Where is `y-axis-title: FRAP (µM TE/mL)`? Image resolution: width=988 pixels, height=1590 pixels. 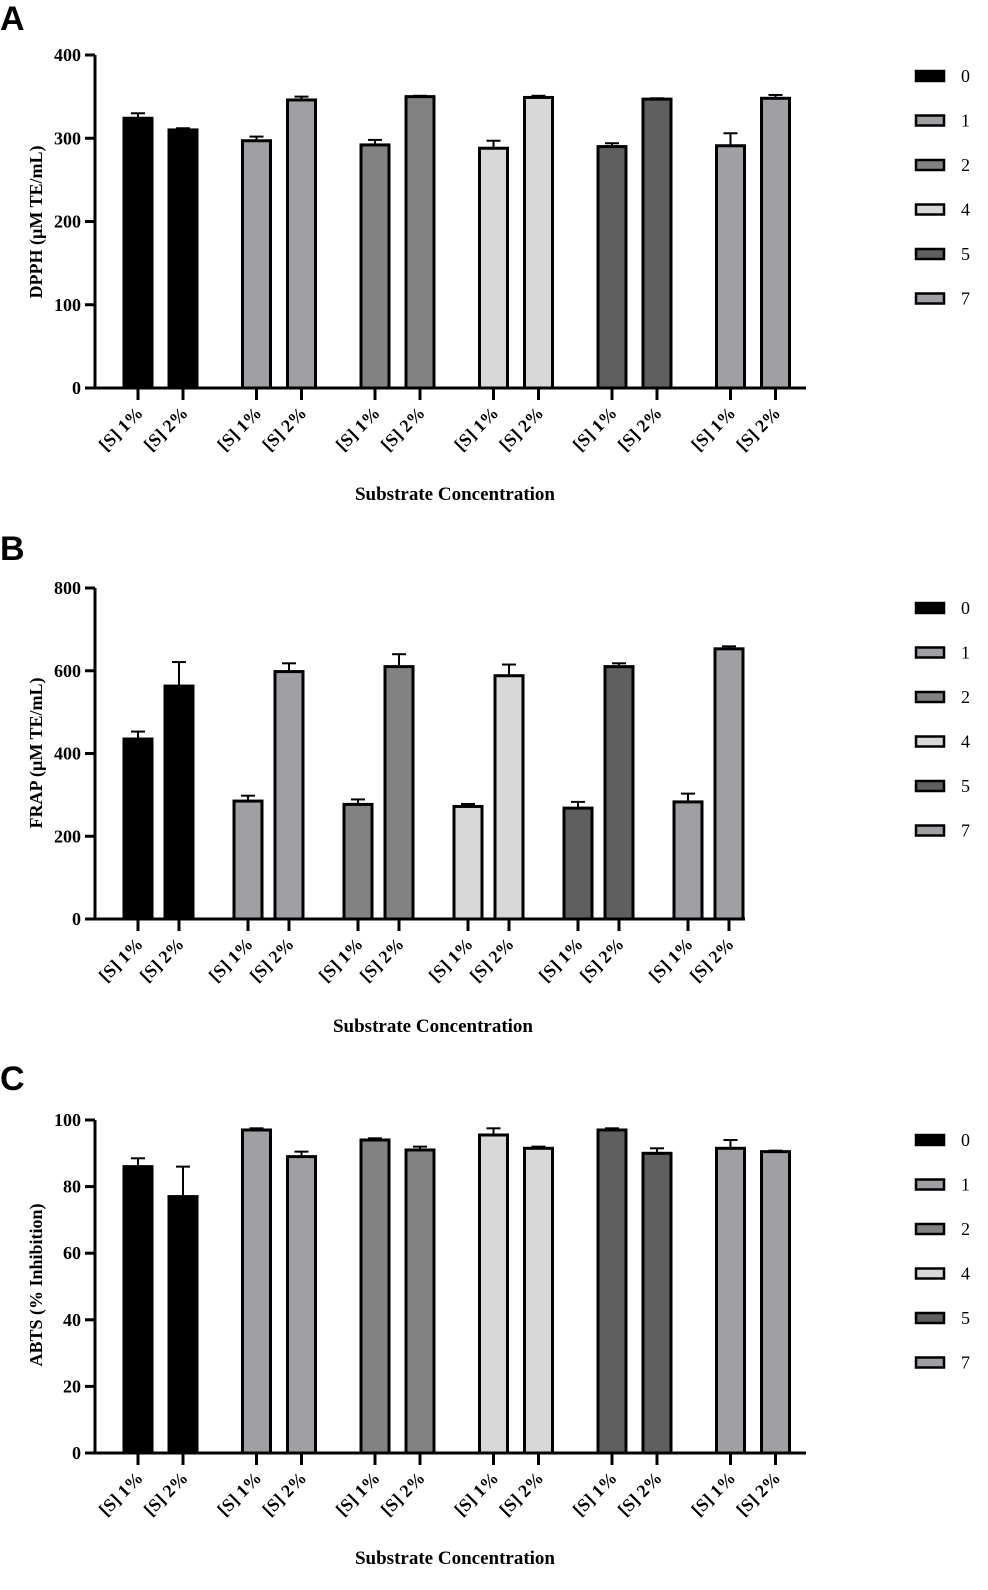
y-axis-title: FRAP (µM TE/mL) is located at coordinates (36, 752).